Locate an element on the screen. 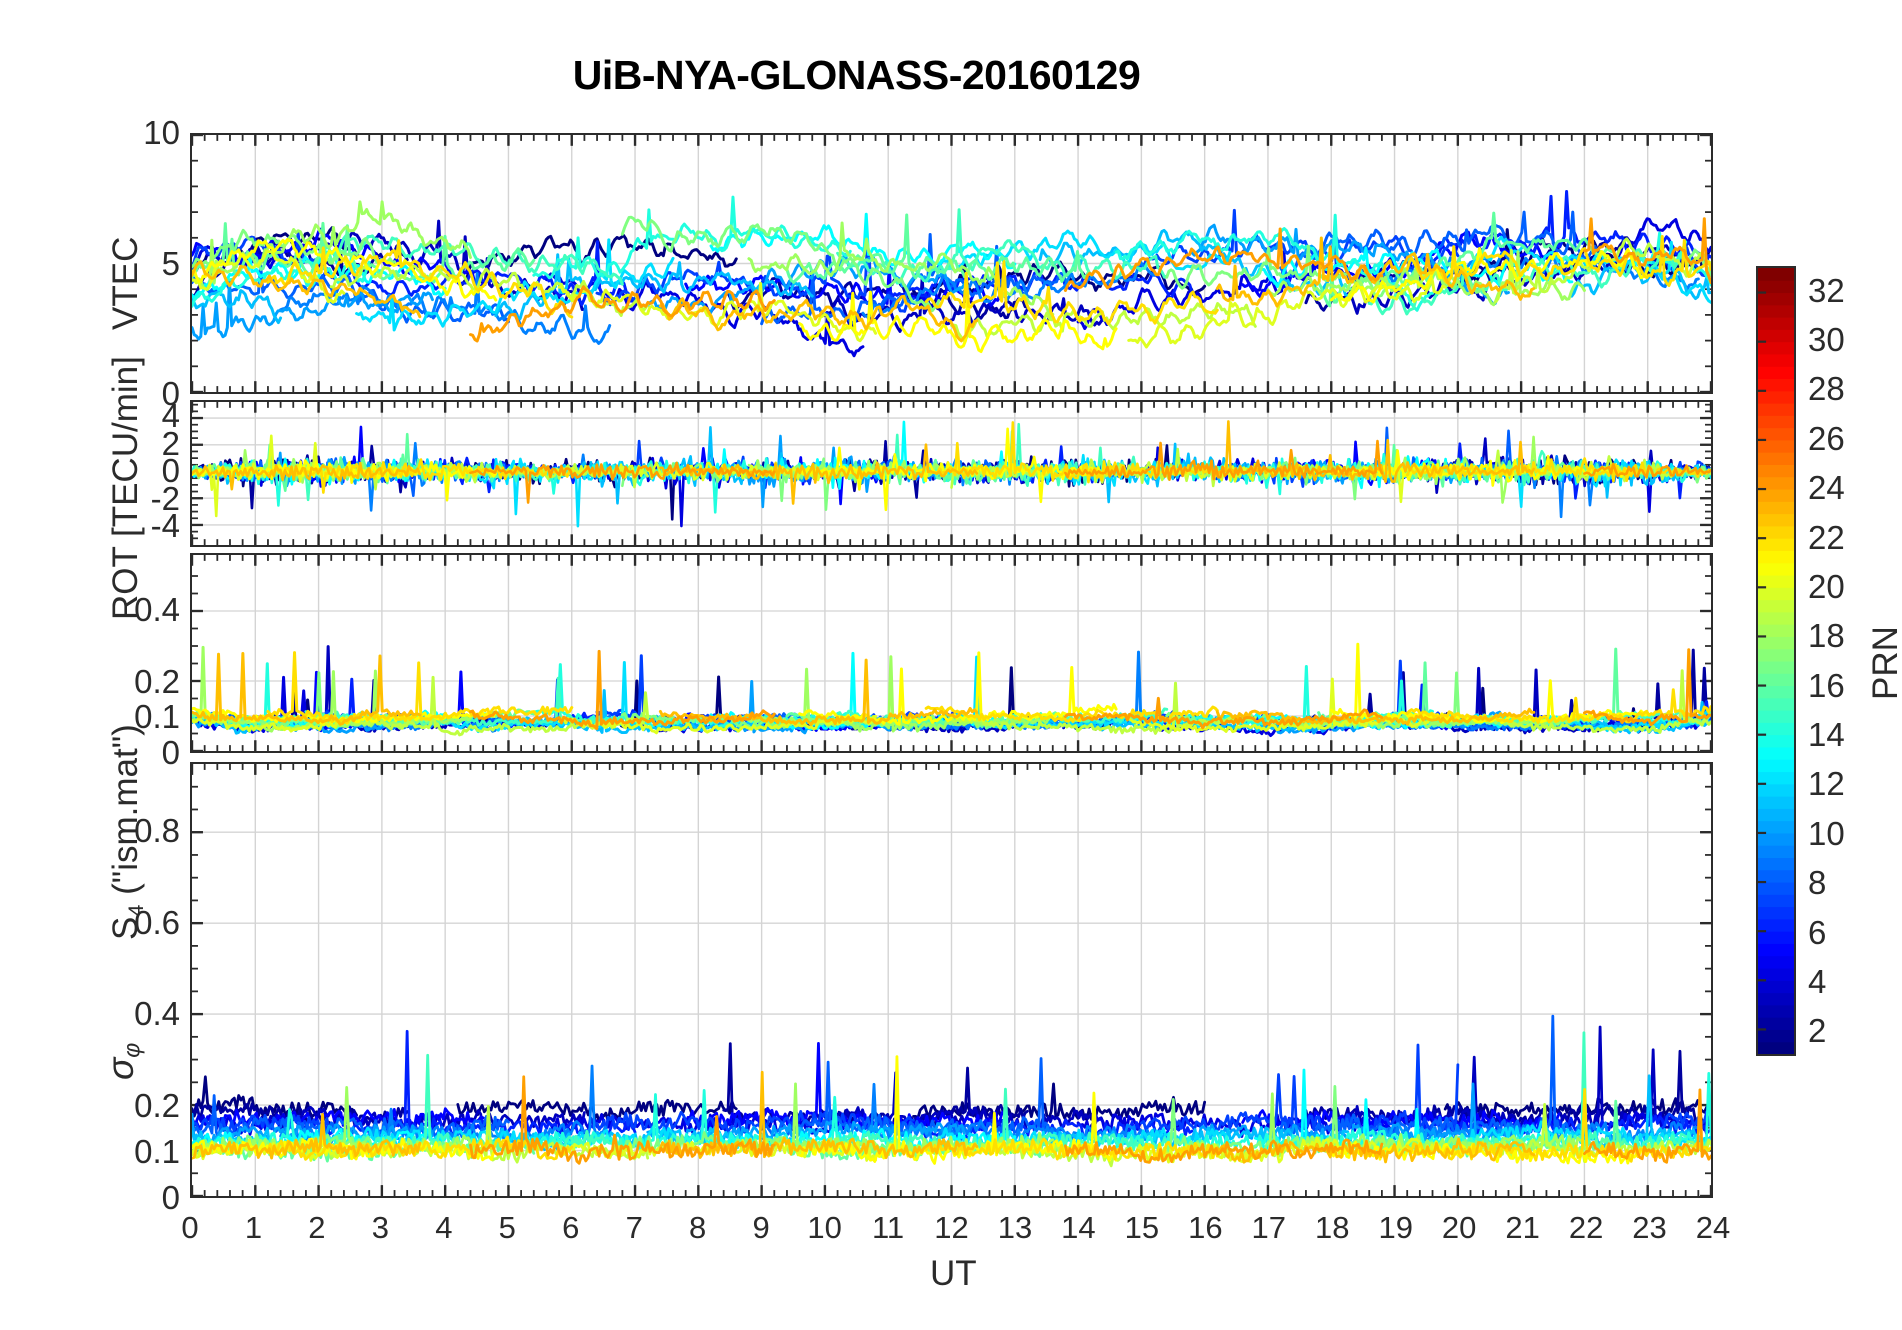 The width and height of the screenshot is (1902, 1330). y-tick-label-sigma_phi: 0 is located at coordinates (170, 1197).